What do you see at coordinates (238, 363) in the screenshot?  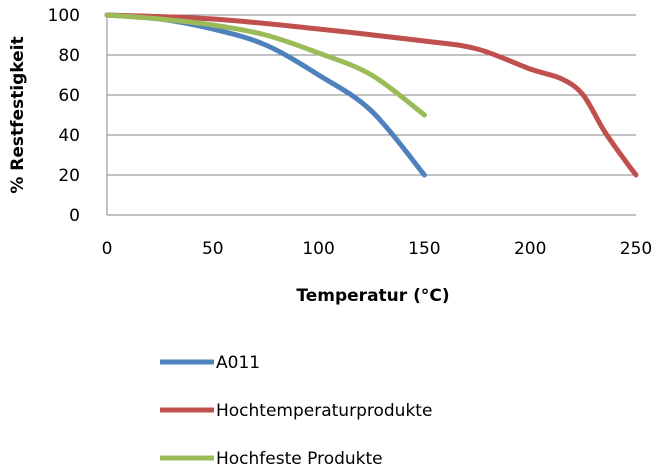 I see `legend-label: A011` at bounding box center [238, 363].